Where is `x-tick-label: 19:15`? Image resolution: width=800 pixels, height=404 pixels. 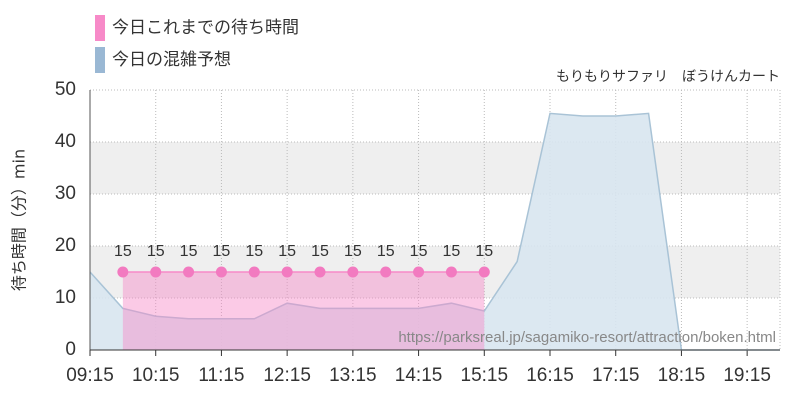 x-tick-label: 19:15 is located at coordinates (747, 375).